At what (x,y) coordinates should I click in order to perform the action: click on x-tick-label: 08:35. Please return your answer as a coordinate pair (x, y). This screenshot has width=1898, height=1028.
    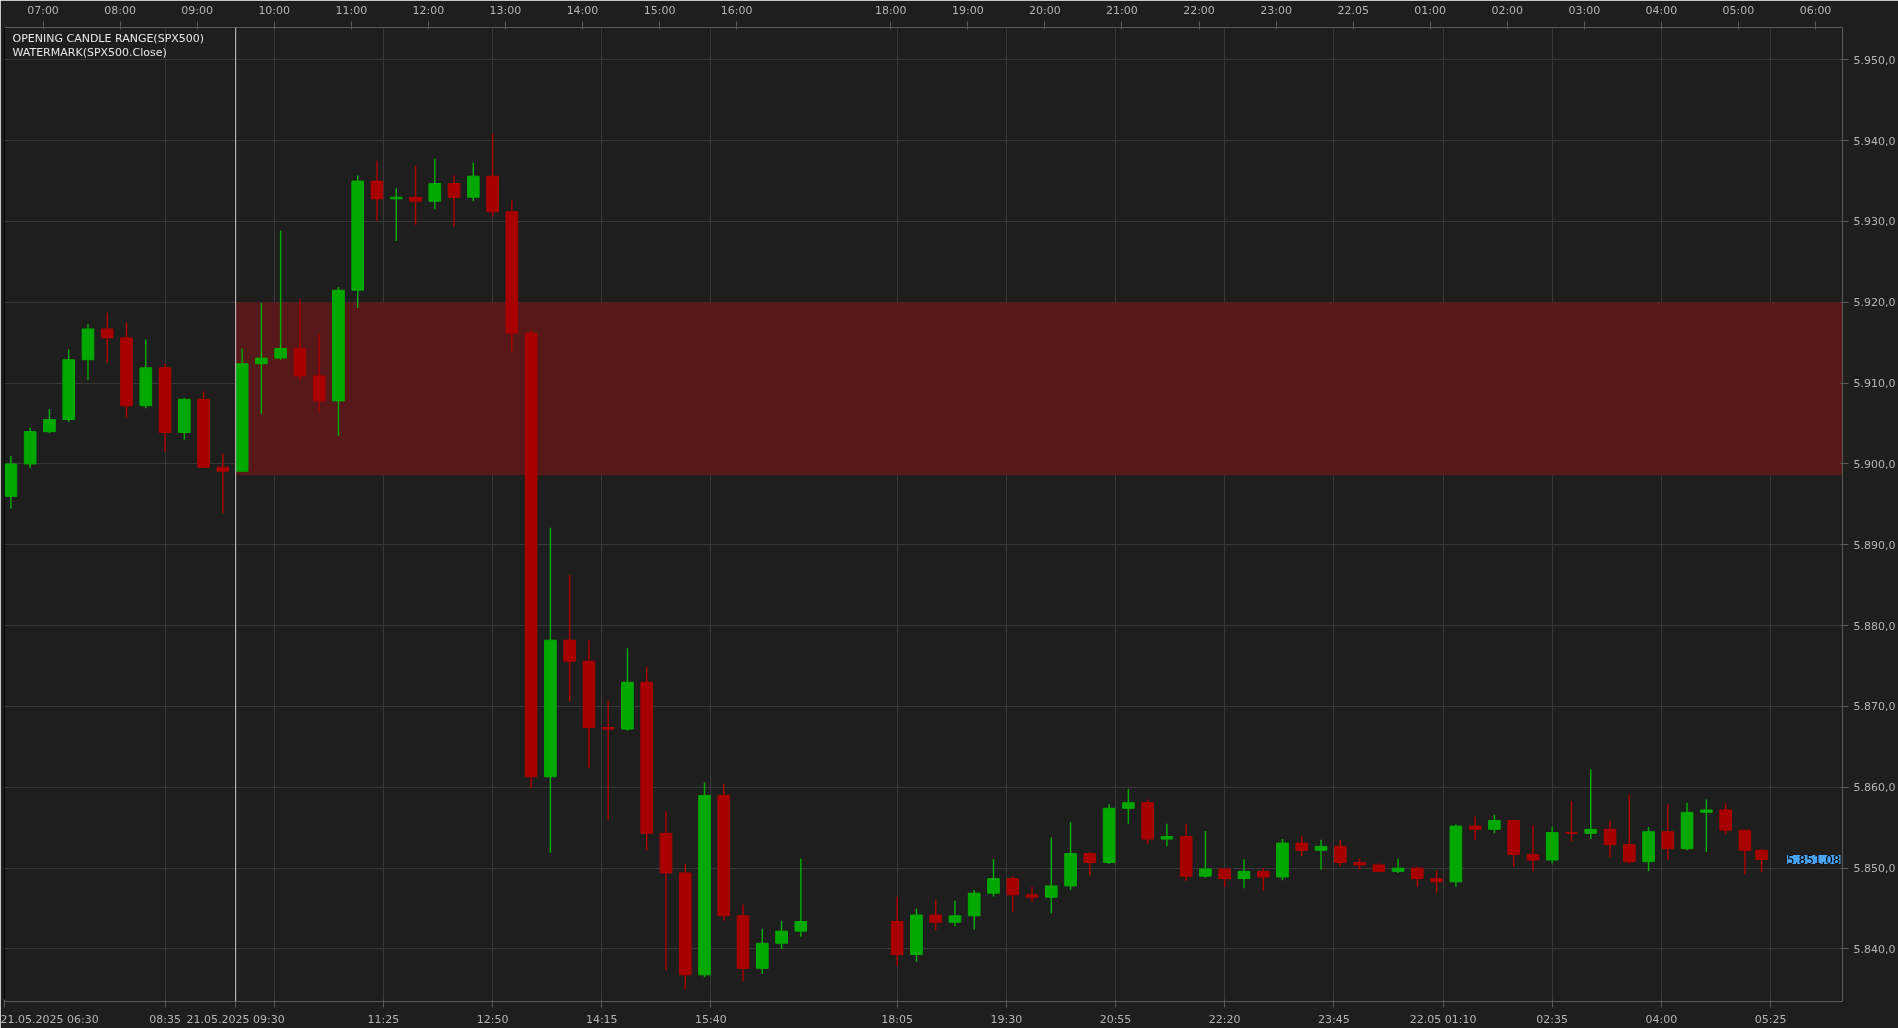
    Looking at the image, I should click on (165, 1019).